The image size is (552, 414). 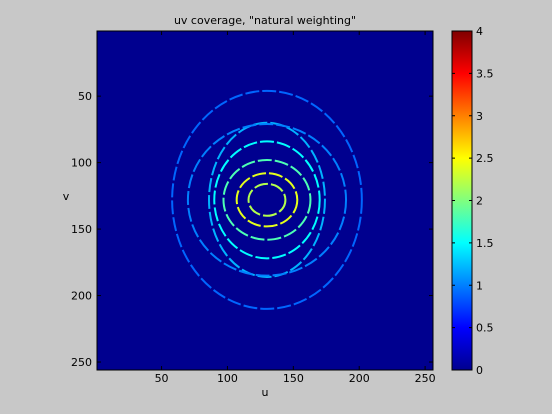 I want to click on y-tick-label: 50, so click(x=85, y=96).